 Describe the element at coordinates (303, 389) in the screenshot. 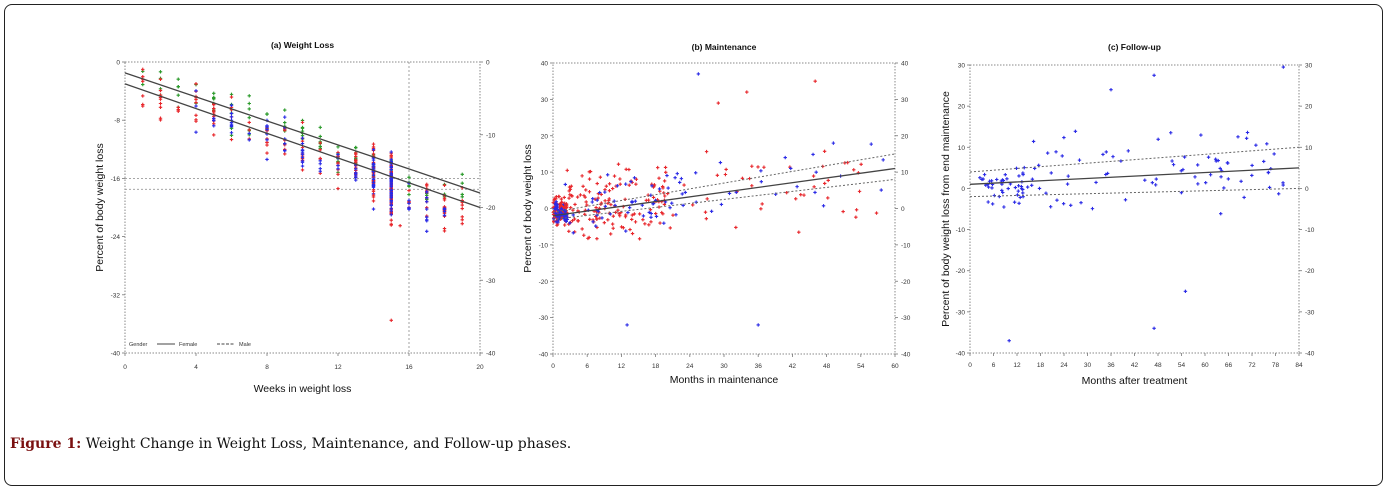

I see `x-axis-label: Weeks in weight loss` at that location.